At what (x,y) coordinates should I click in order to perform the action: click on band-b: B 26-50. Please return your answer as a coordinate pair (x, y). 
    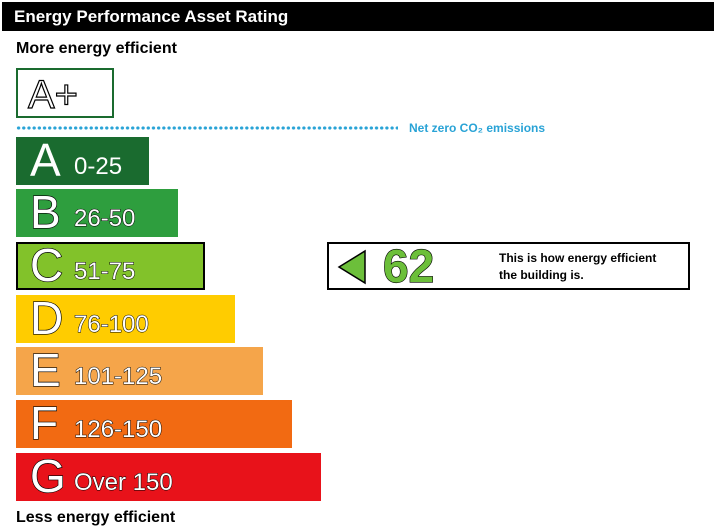
    Looking at the image, I should click on (97, 212).